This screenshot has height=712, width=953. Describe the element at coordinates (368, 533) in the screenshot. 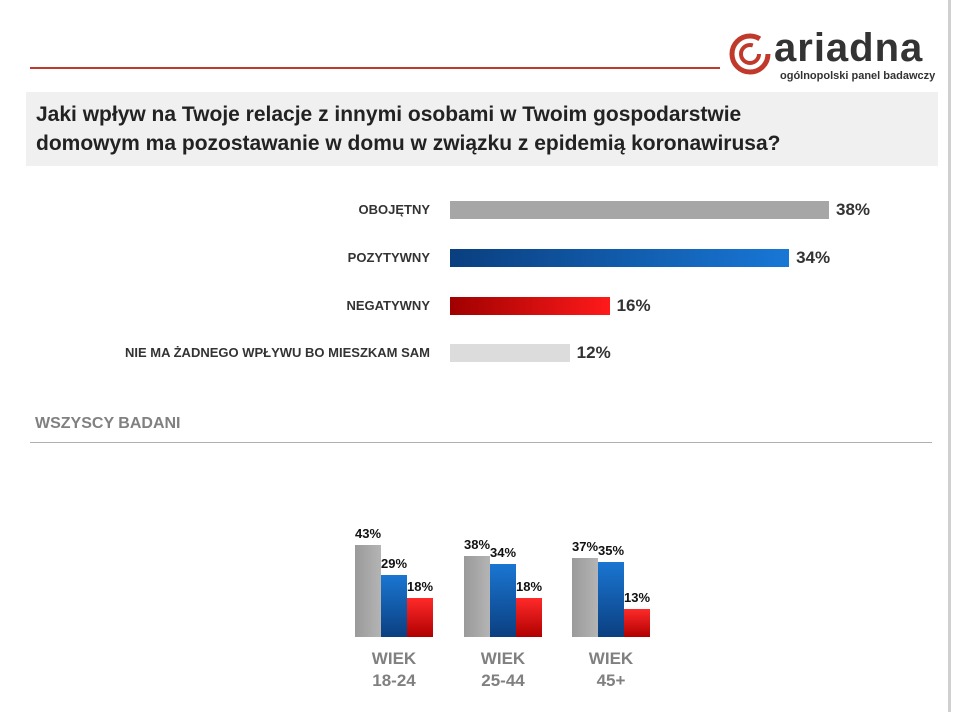

I see `data-label: 43%` at that location.